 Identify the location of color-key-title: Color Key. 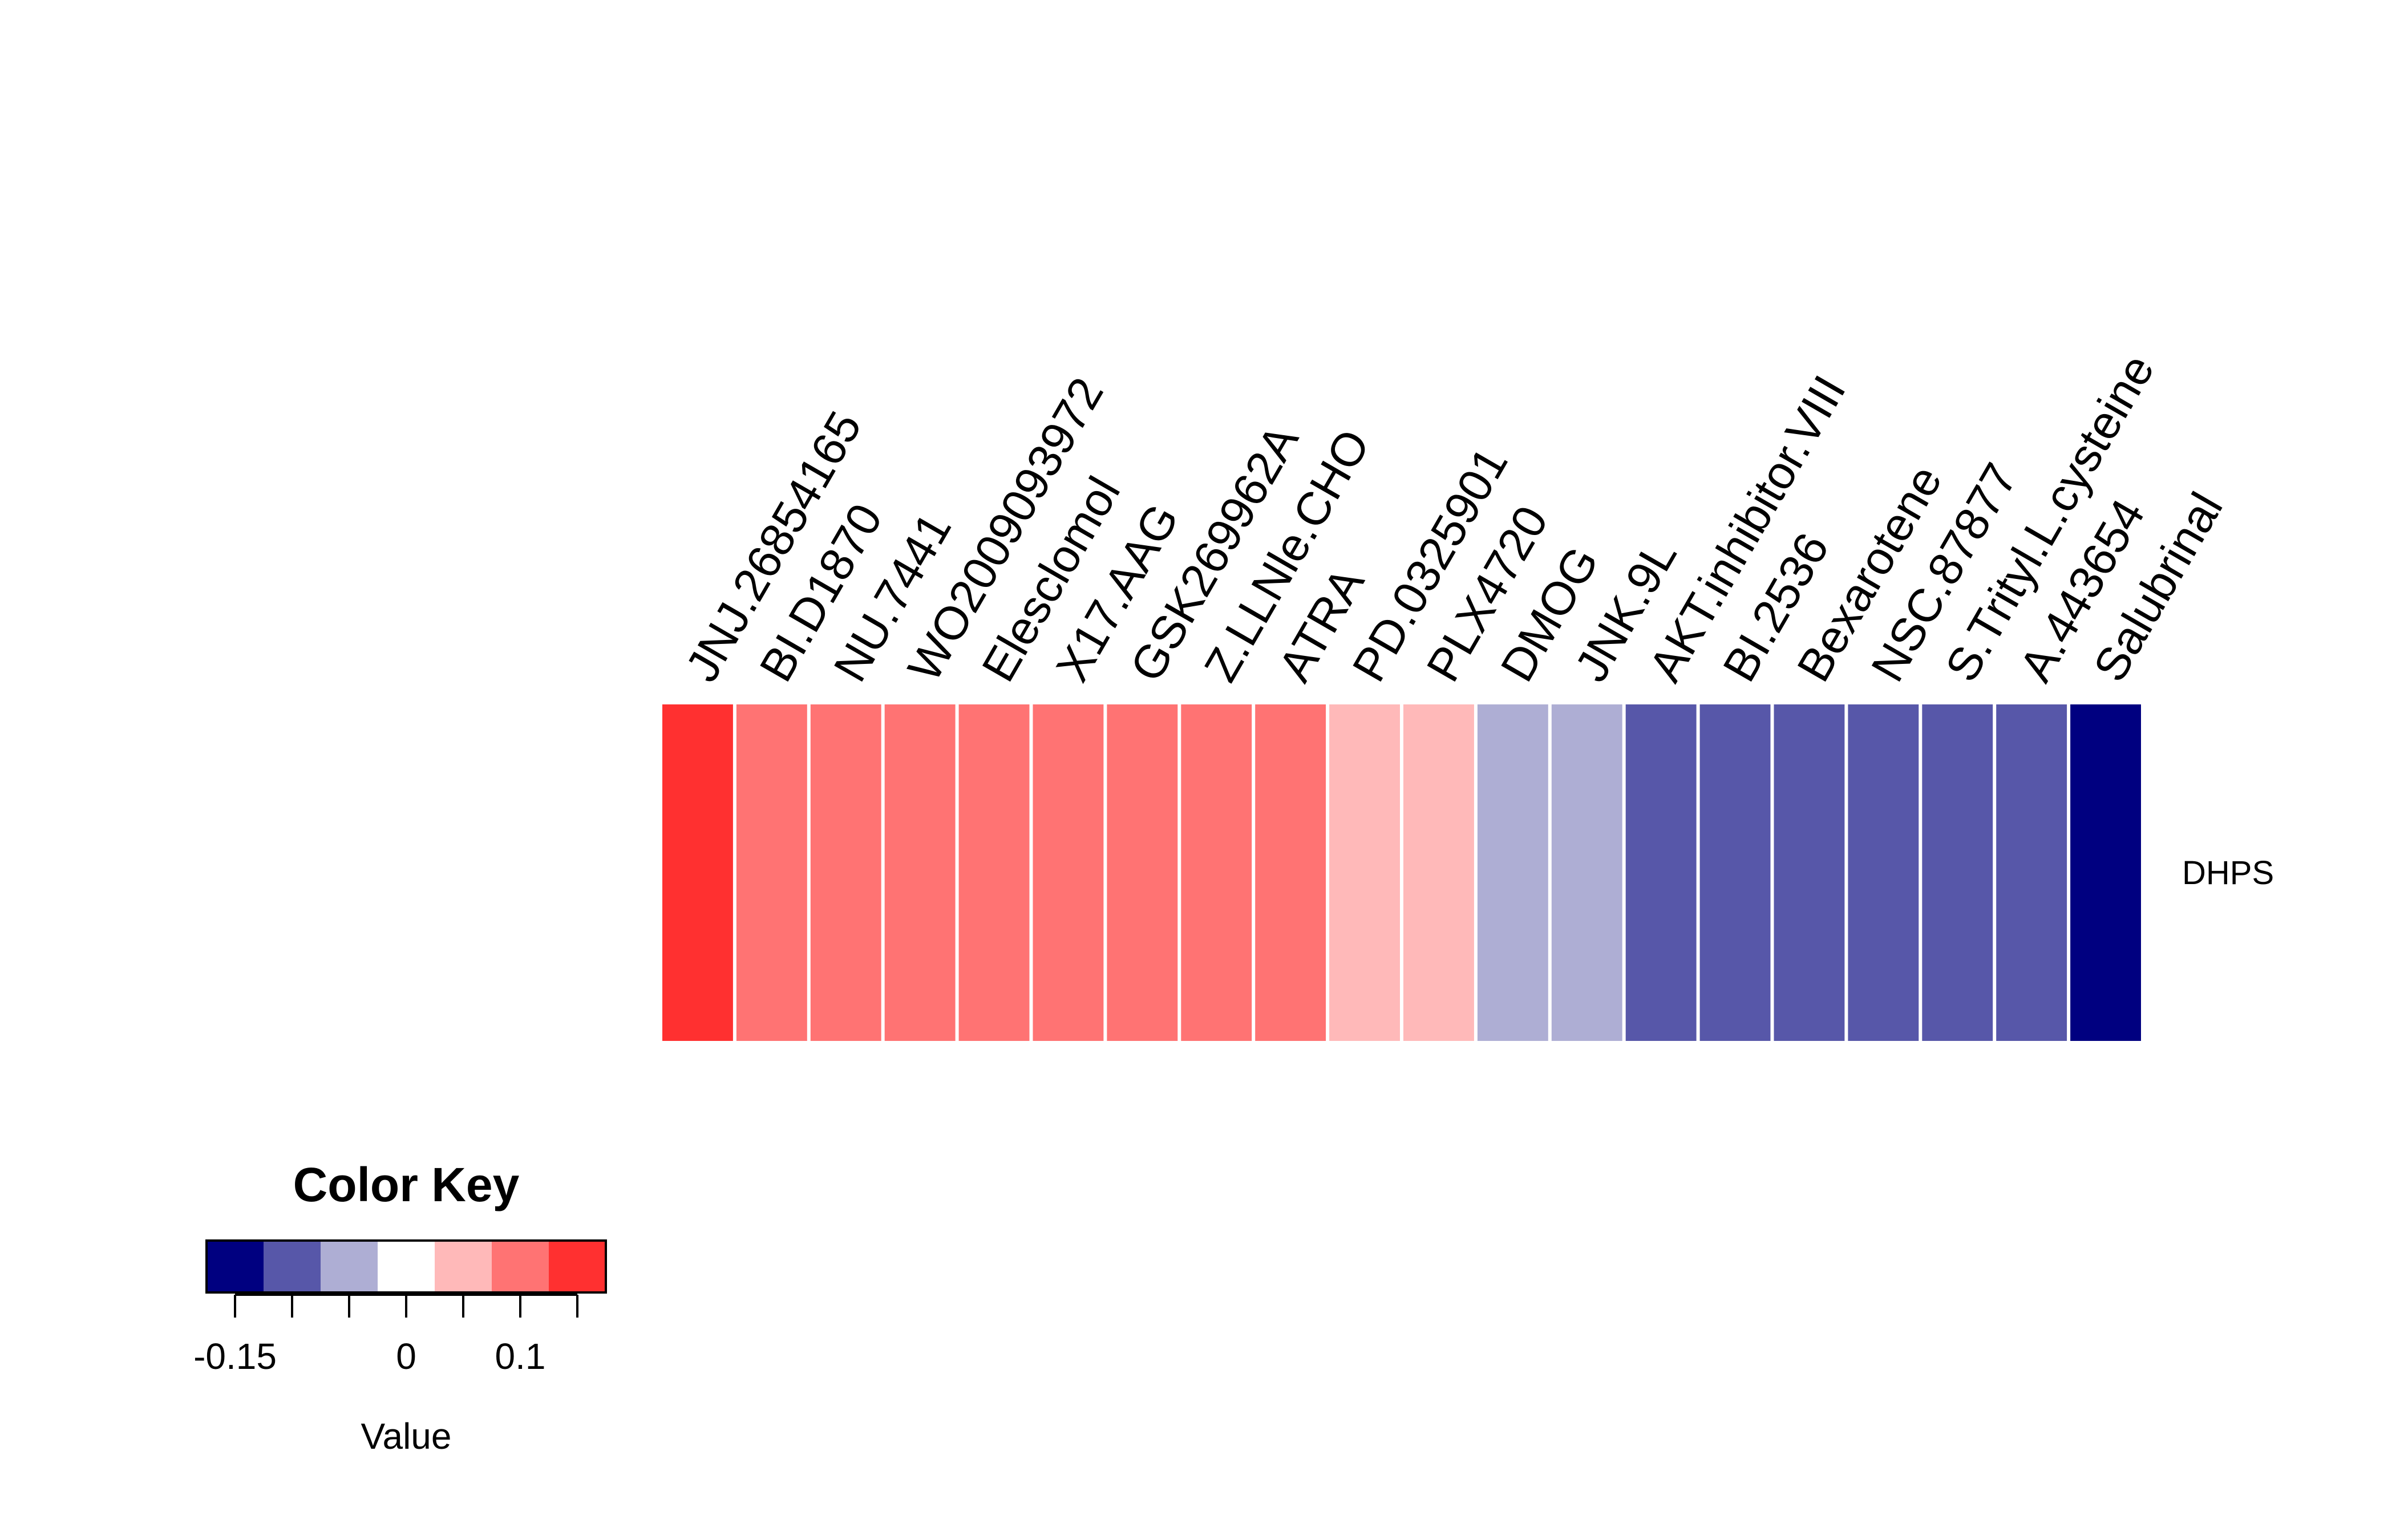
(406, 1184).